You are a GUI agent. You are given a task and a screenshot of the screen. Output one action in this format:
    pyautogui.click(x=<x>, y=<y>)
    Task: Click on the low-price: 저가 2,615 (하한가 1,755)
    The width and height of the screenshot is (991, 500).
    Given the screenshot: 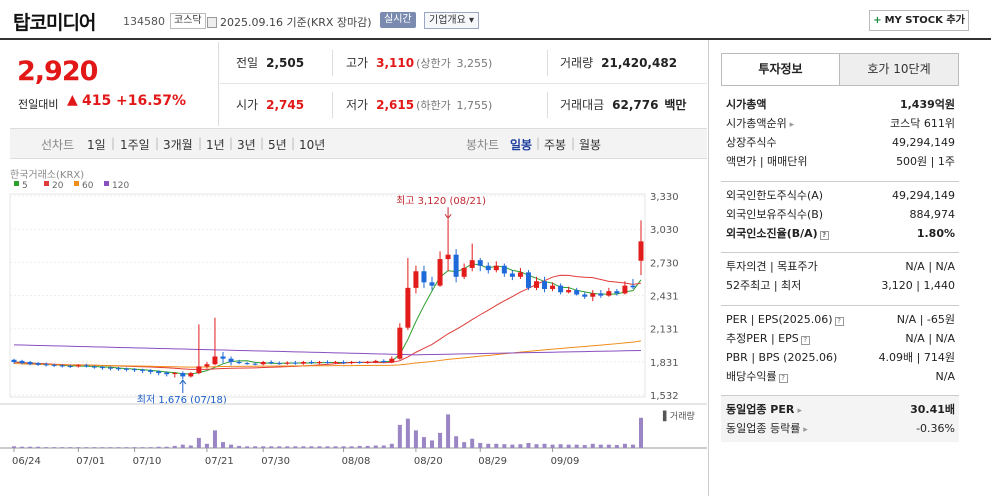 What is the action you would take?
    pyautogui.click(x=419, y=104)
    